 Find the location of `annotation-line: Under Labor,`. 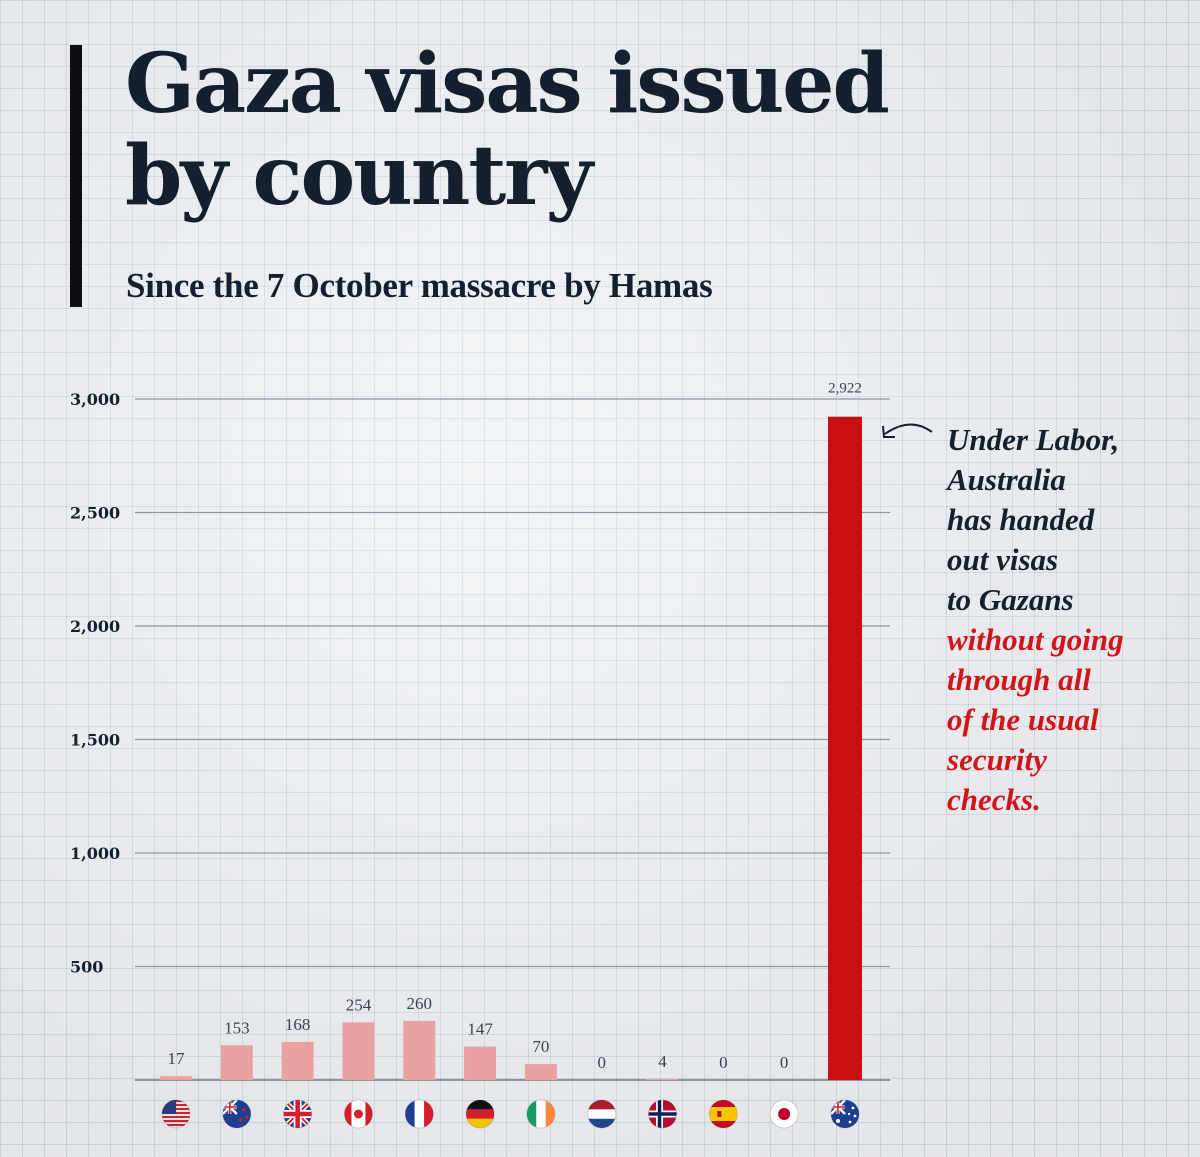

annotation-line: Under Labor, is located at coordinates (1033, 439).